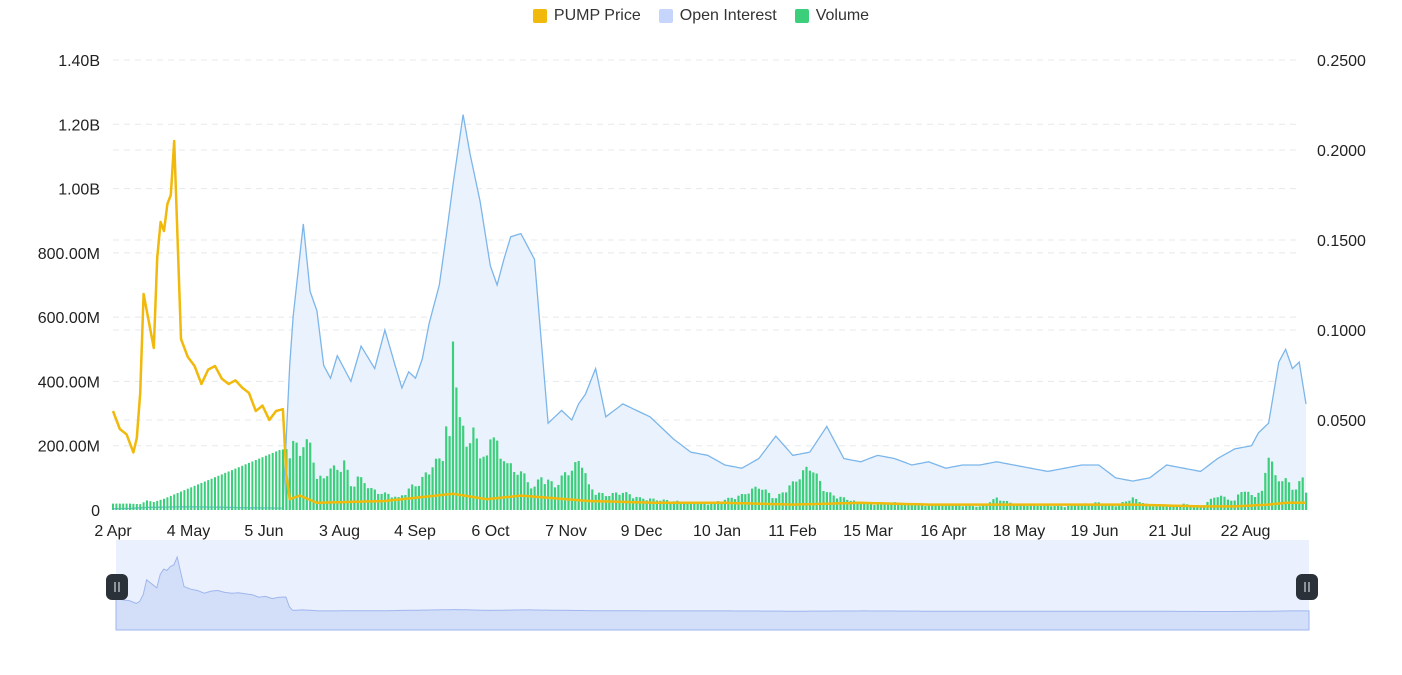  Describe the element at coordinates (717, 16) in the screenshot. I see `legend-item-open-interest: Open Interest` at that location.